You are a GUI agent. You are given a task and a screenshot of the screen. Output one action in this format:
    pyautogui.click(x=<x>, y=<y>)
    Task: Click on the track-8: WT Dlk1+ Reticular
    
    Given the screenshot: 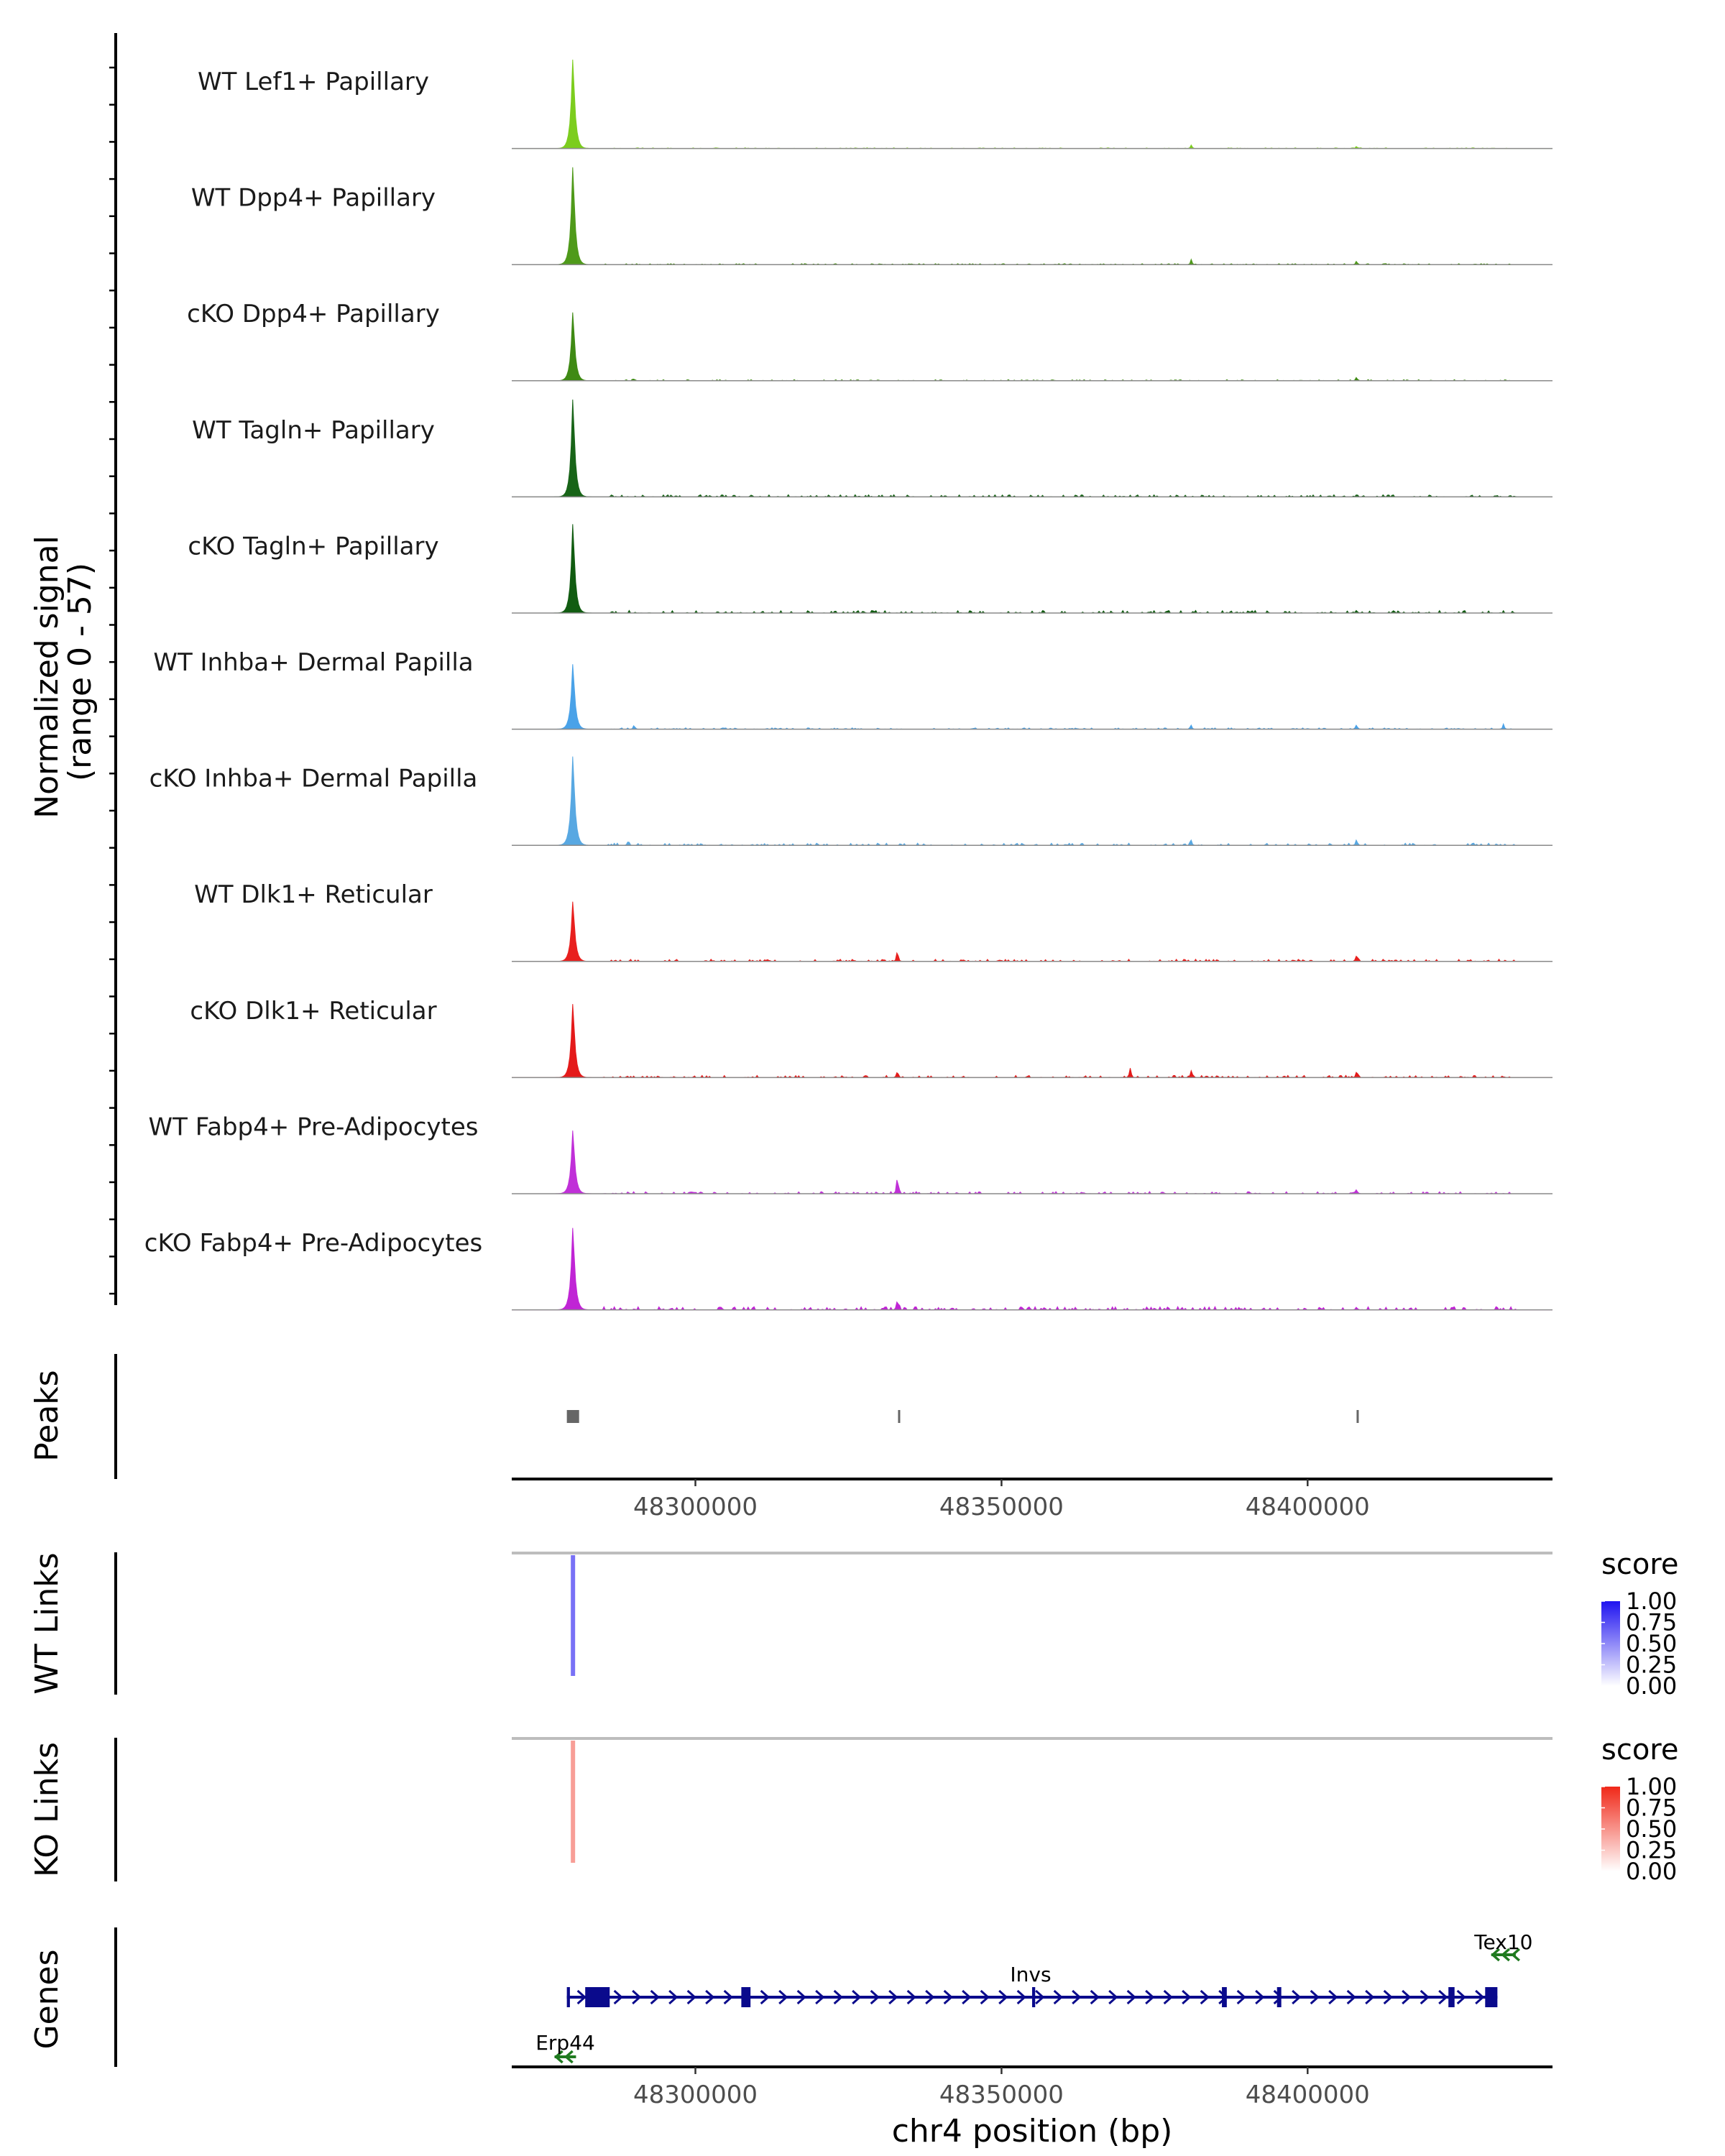 What is the action you would take?
    pyautogui.click(x=873, y=921)
    